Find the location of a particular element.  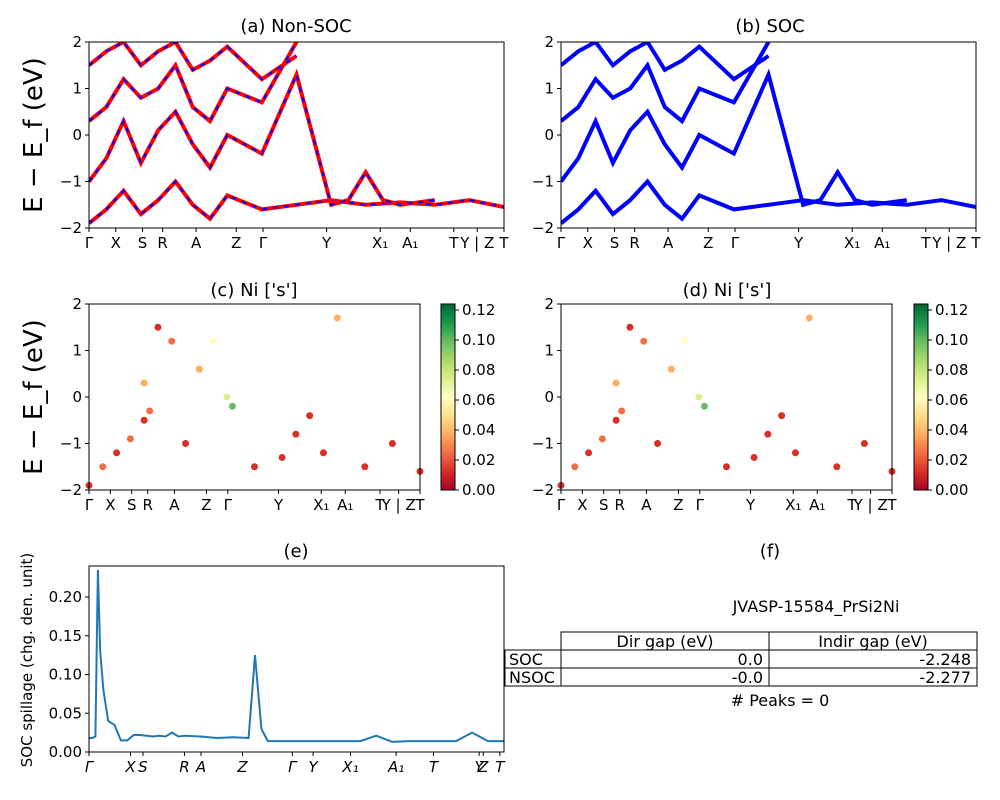

panel-a-title: (a) Non-SOC is located at coordinates (295, 26).